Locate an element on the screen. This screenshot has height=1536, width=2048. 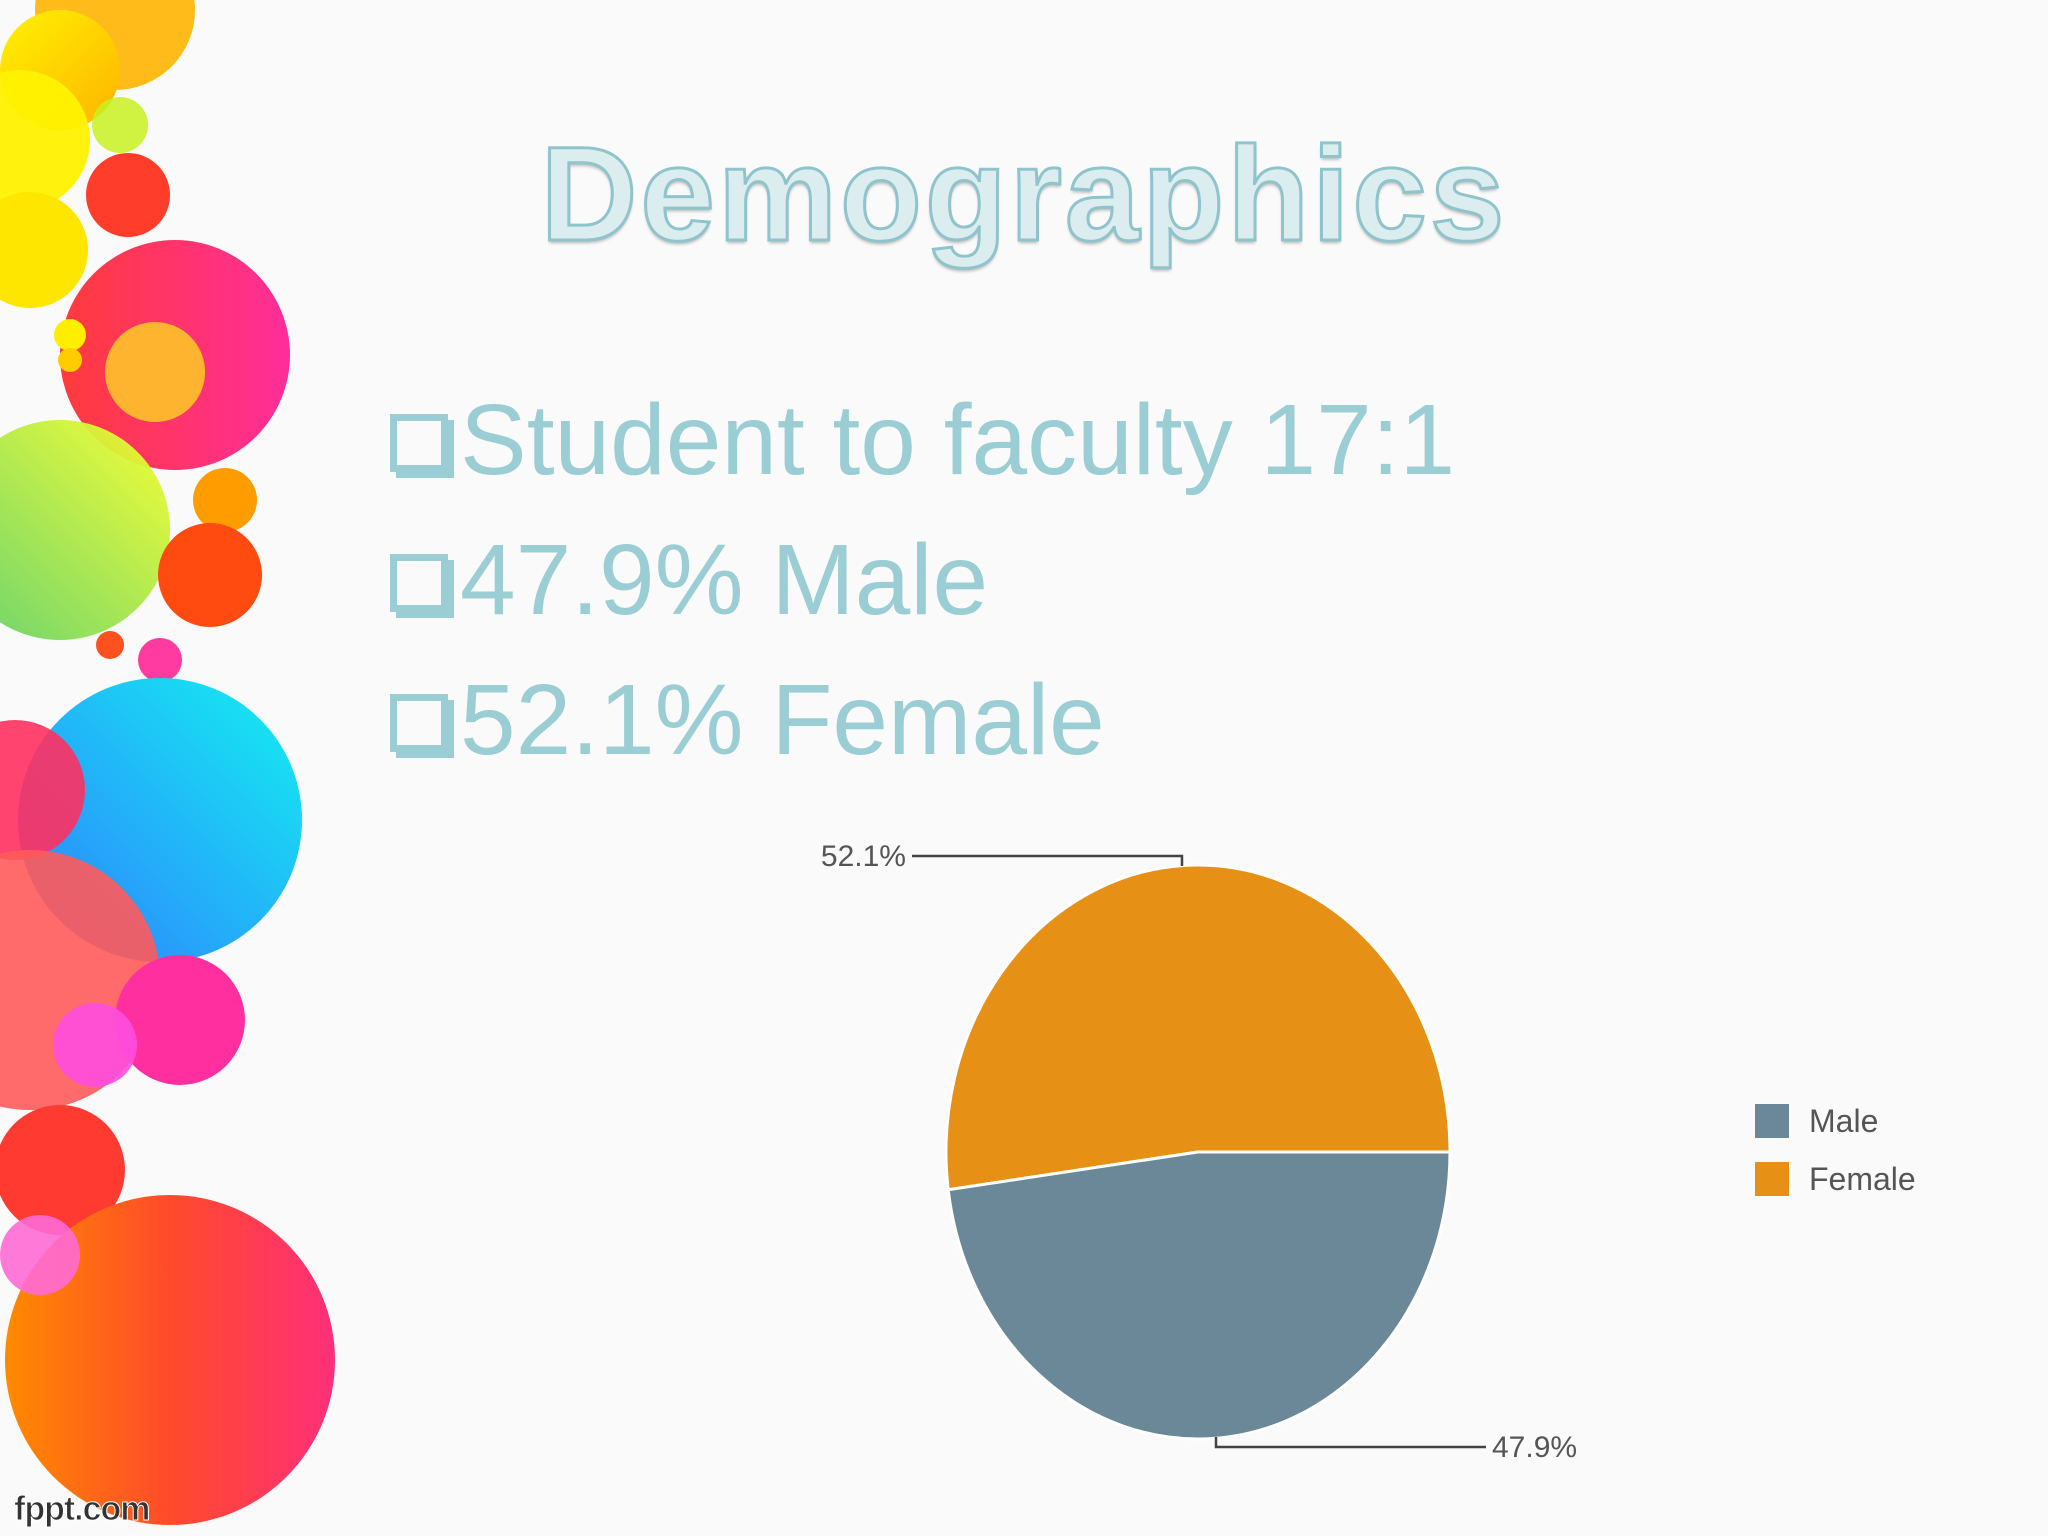
pie-data-labels: 52.1% 47.9% is located at coordinates (1199, 1152).